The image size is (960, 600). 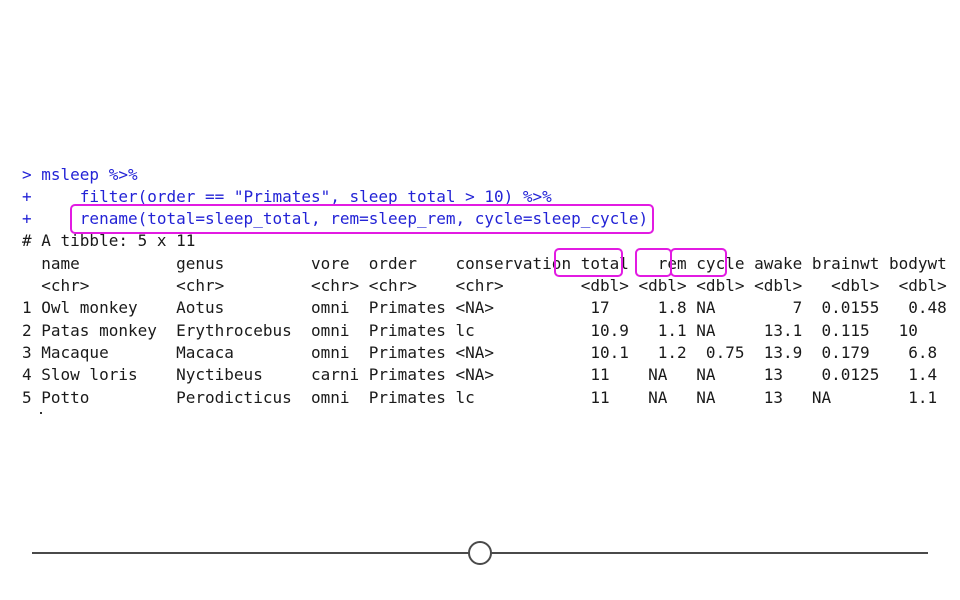 What do you see at coordinates (109, 240) in the screenshot?
I see `tibble-header-line: # A tibble: 5 x 11` at bounding box center [109, 240].